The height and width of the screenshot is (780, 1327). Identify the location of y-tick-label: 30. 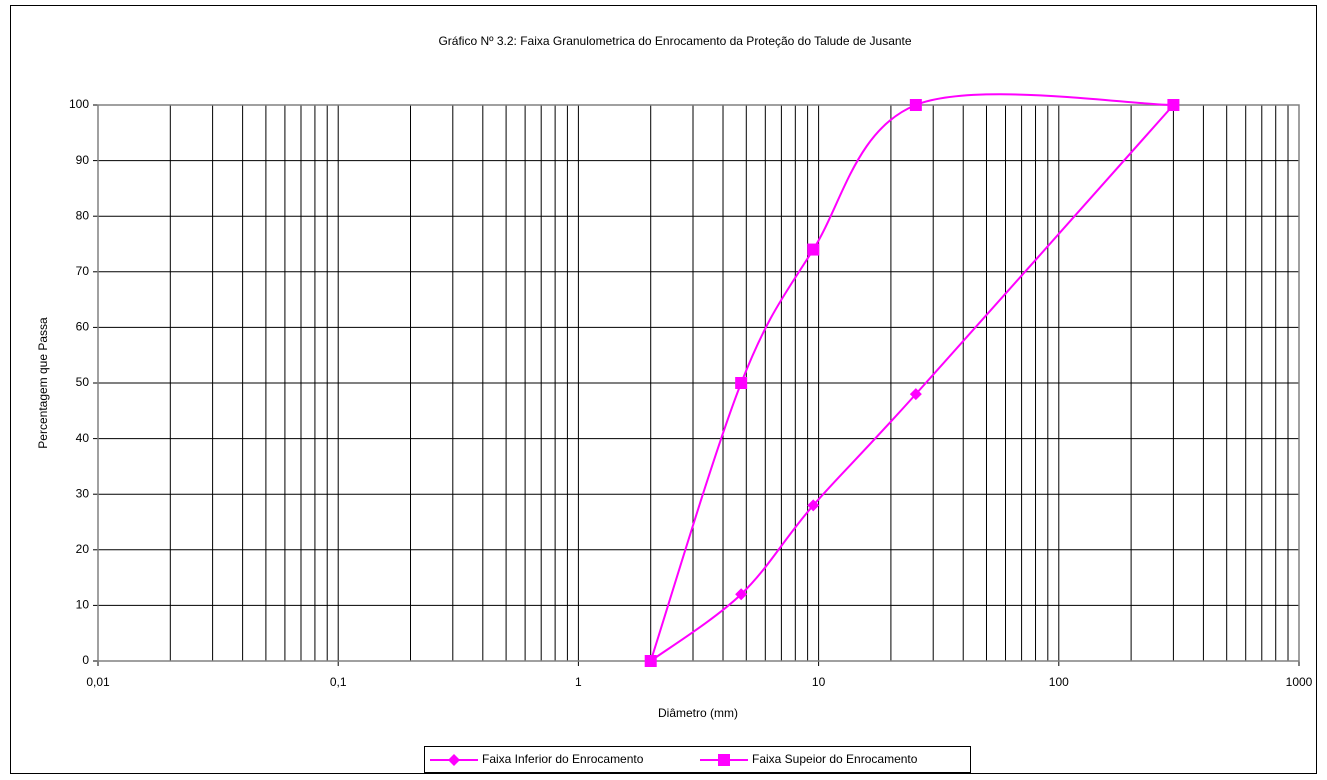
(83, 493).